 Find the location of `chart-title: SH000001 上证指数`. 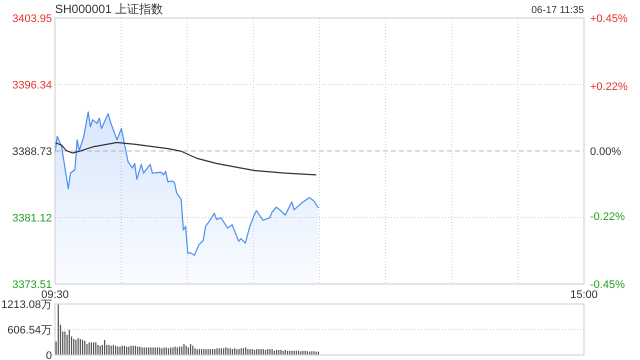

chart-title: SH000001 上证指数 is located at coordinates (109, 9).